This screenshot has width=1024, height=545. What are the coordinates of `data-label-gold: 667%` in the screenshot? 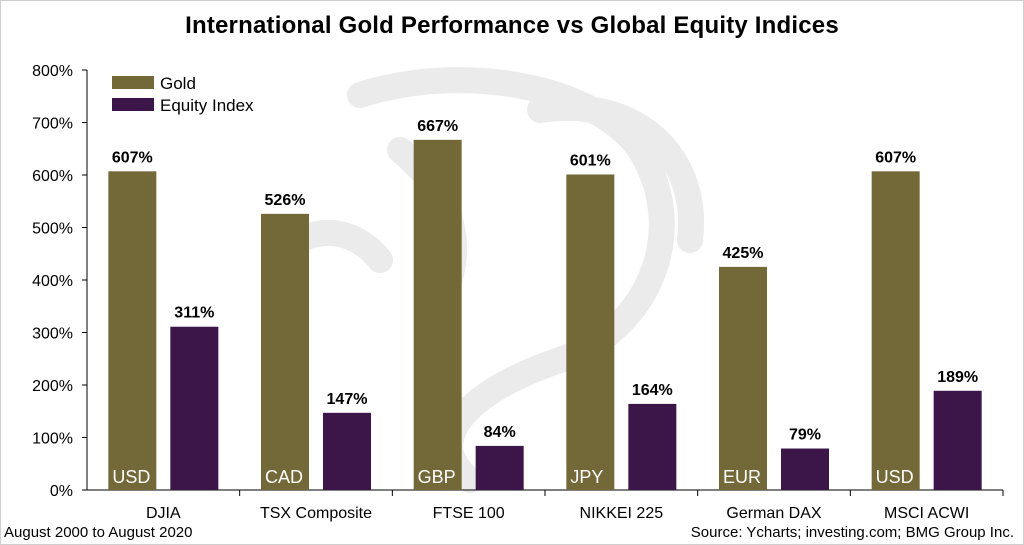 It's located at (437, 126).